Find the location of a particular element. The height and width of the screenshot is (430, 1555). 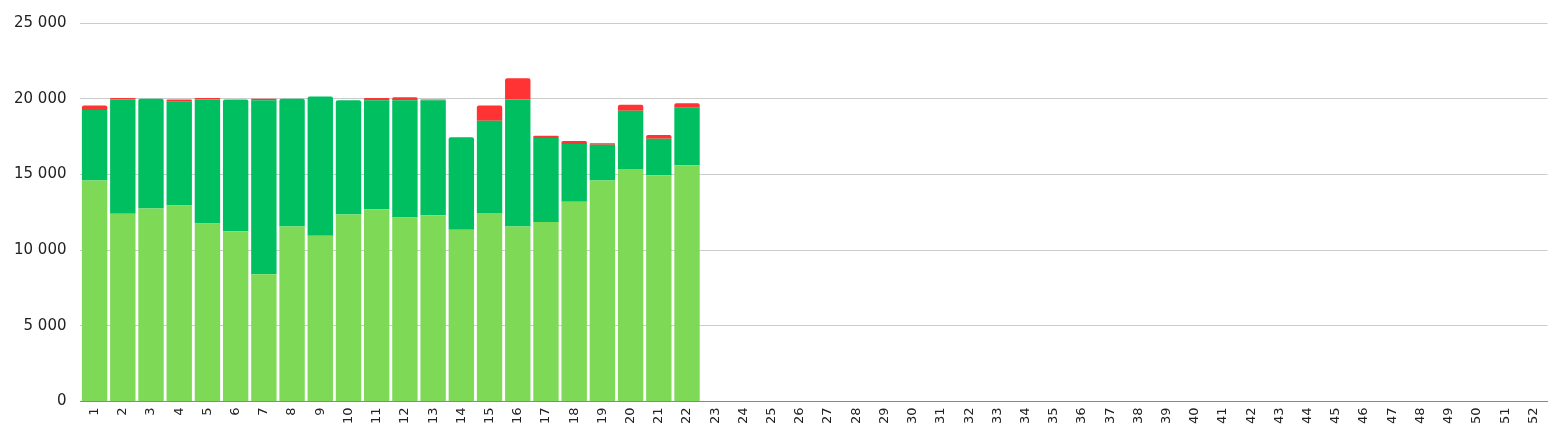

x-tick-label: 24 is located at coordinates (742, 415).